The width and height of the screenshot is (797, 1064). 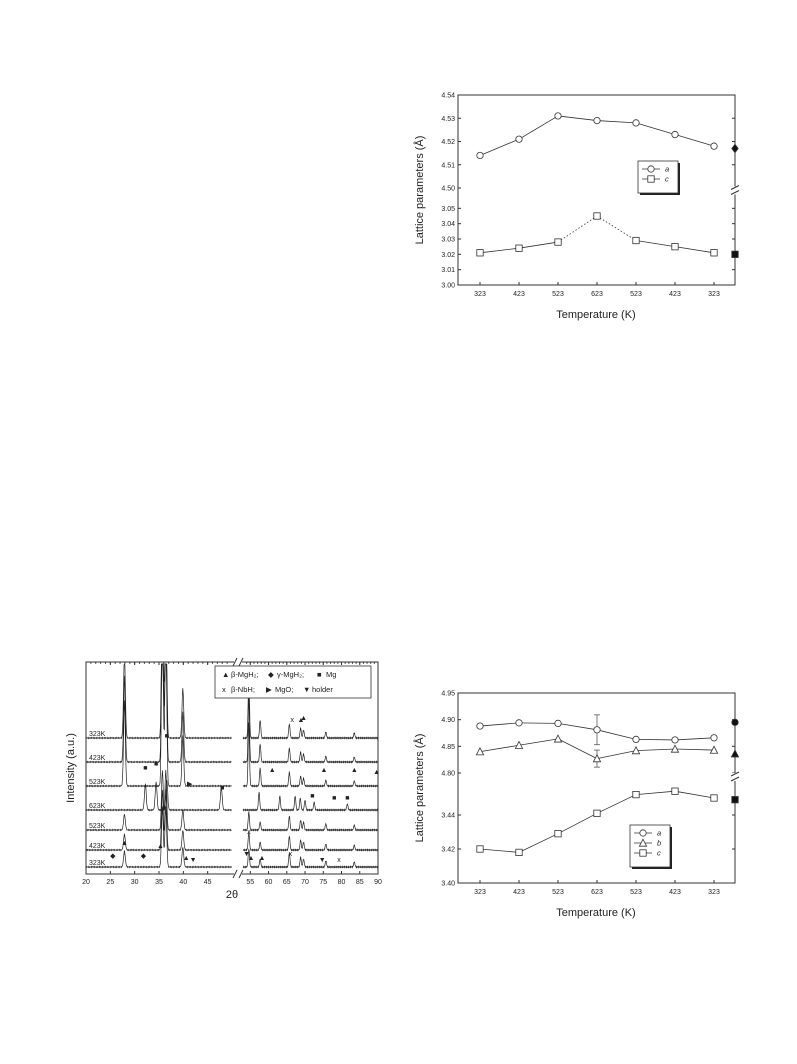 What do you see at coordinates (97, 826) in the screenshot?
I see `bl-trace-label: 523K` at bounding box center [97, 826].